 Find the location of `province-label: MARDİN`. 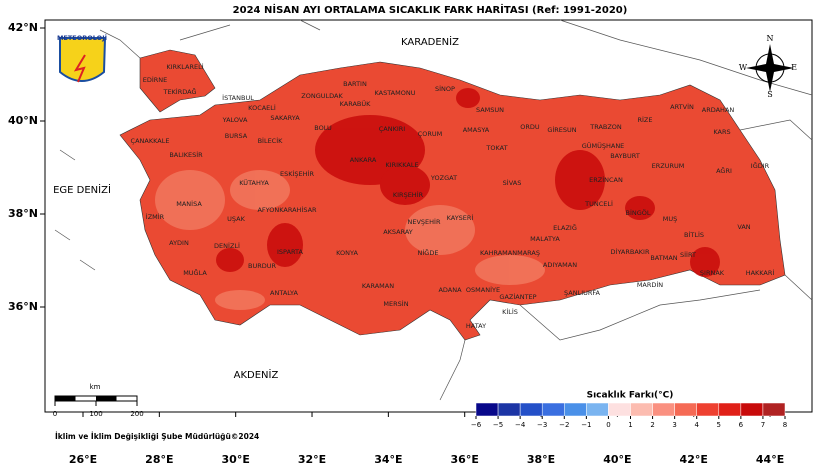

province-label: MARDİN is located at coordinates (650, 284).